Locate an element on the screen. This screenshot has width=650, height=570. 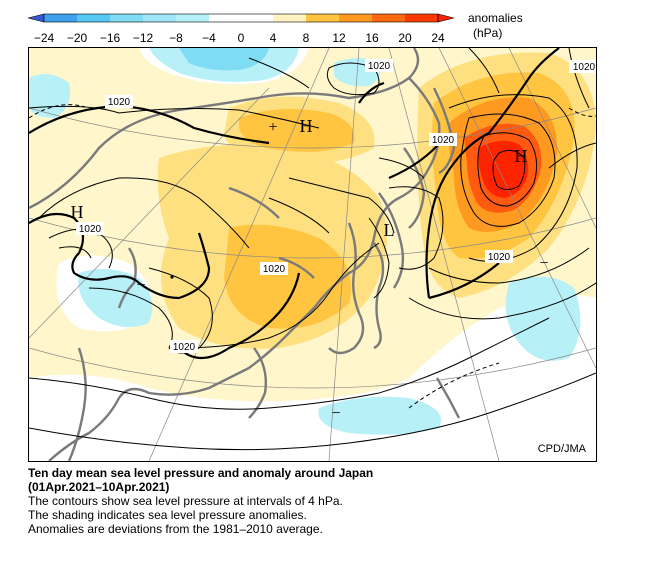
colorbar-arrow-left is located at coordinates (36, 18).